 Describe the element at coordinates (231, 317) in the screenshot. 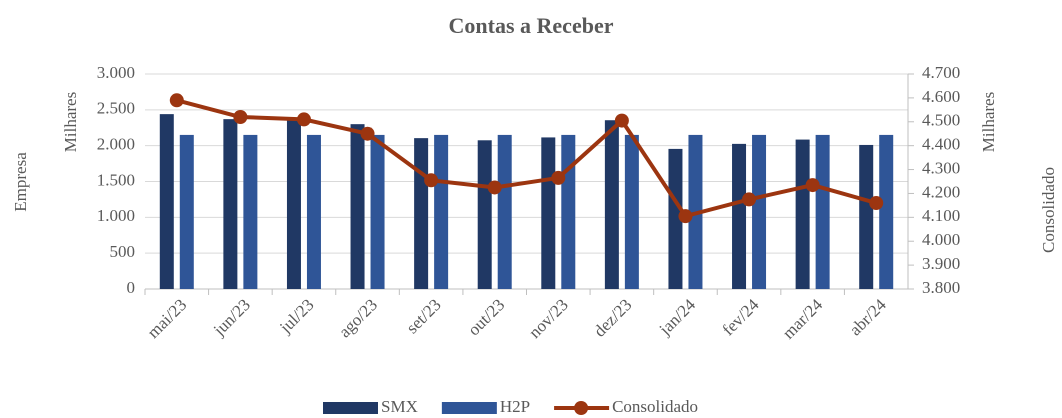

I see `x-tick-label: jun/23` at that location.